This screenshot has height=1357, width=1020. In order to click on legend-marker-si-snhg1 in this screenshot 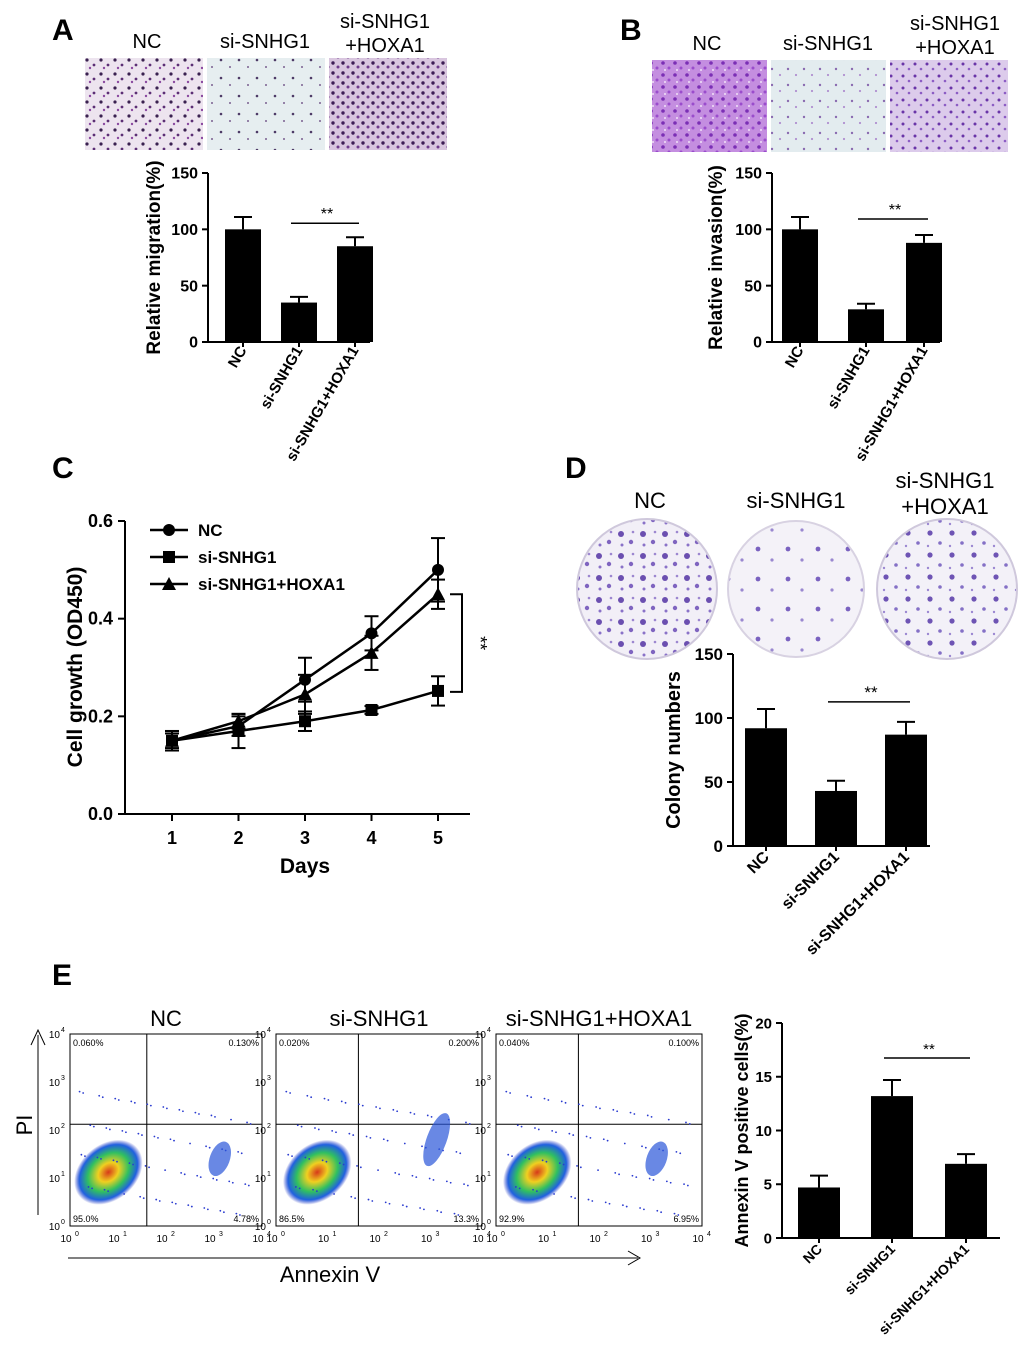, I will do `click(169, 557)`.